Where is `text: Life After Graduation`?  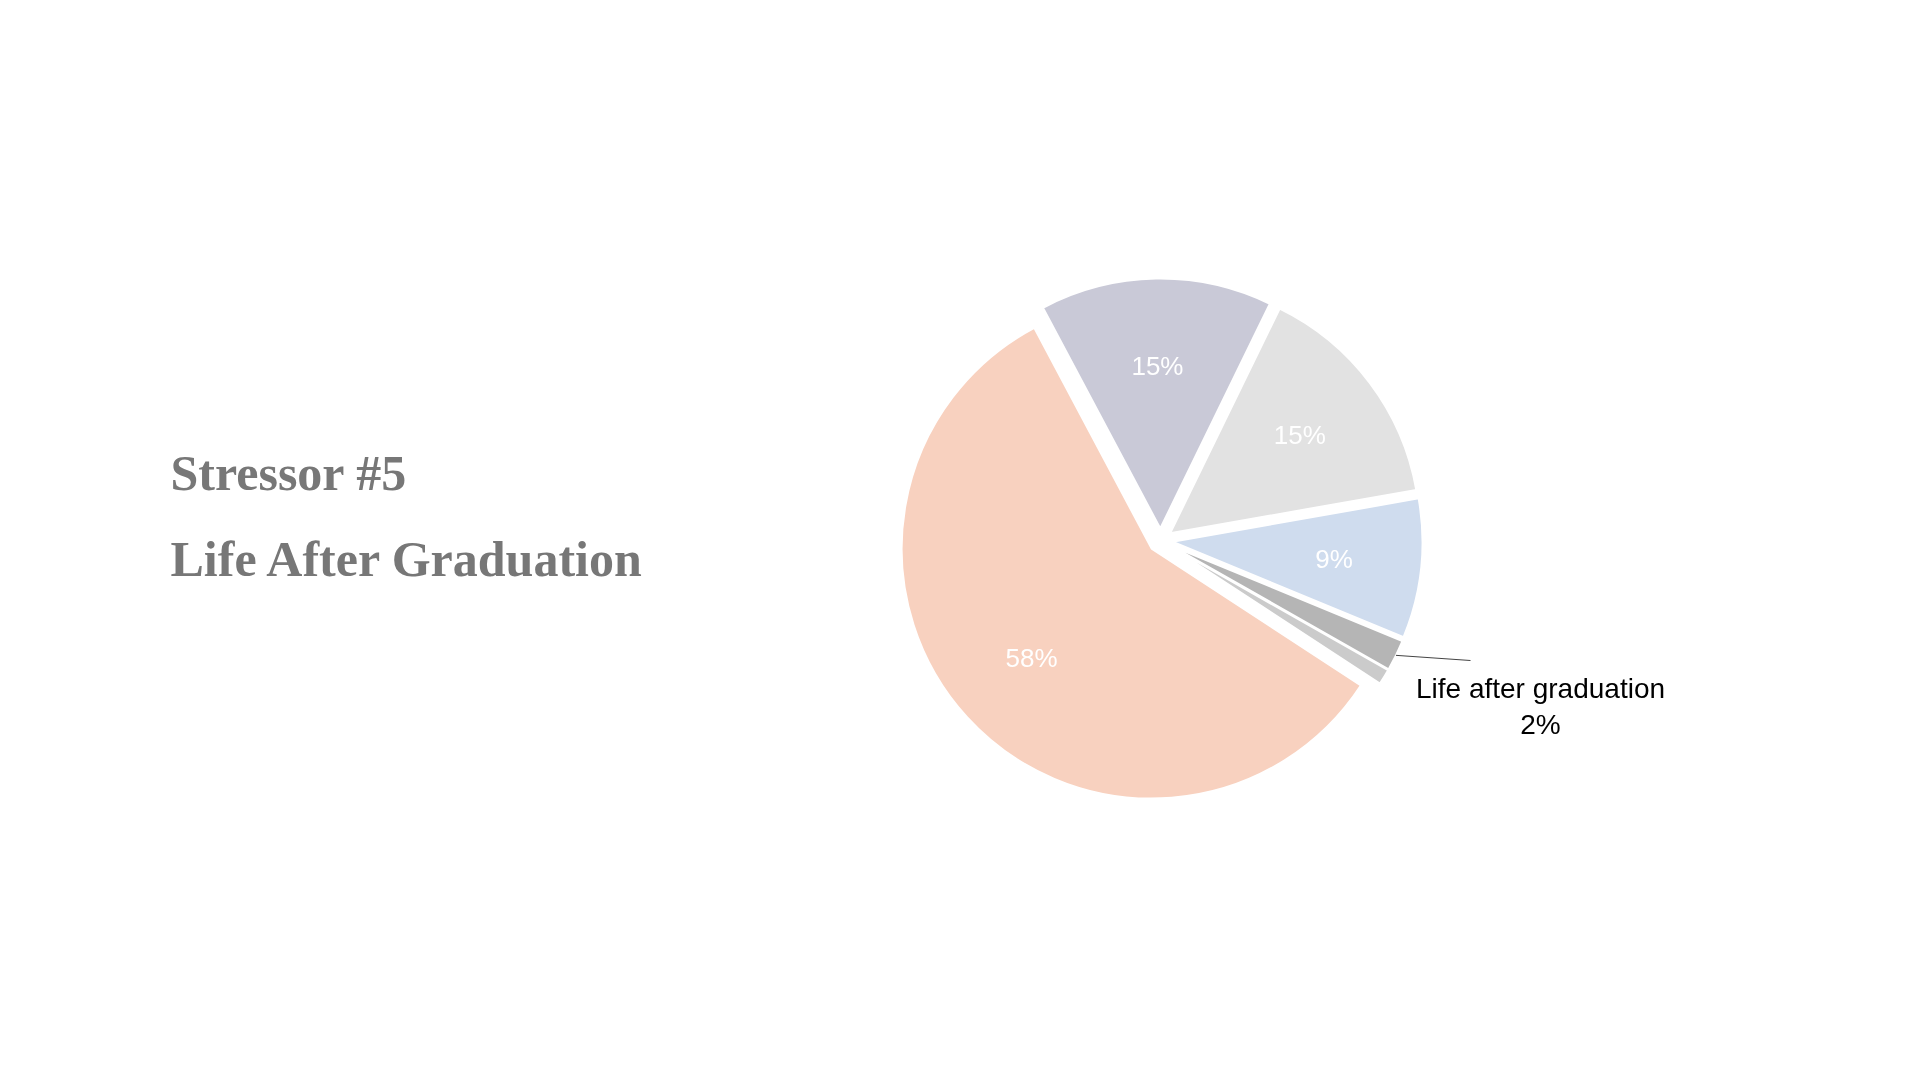 text: Life After Graduation is located at coordinates (406, 558).